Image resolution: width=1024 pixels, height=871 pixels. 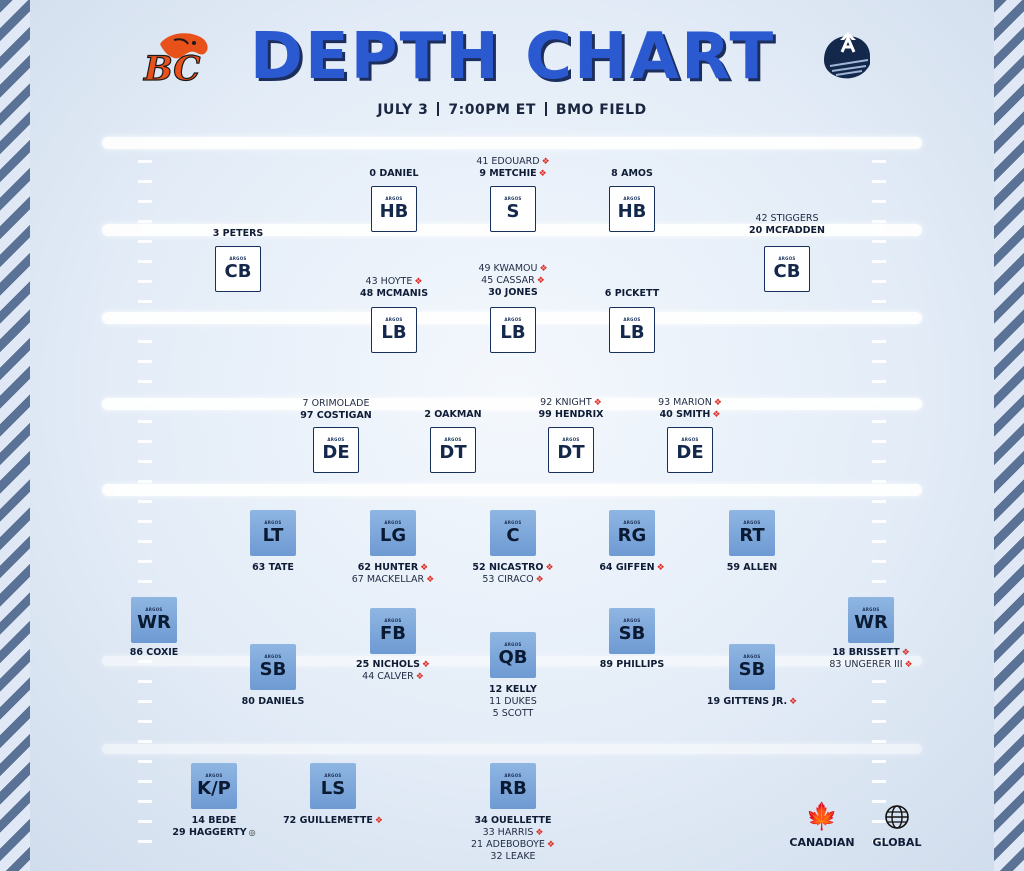 What do you see at coordinates (238, 271) in the screenshot?
I see `position-label: CB` at bounding box center [238, 271].